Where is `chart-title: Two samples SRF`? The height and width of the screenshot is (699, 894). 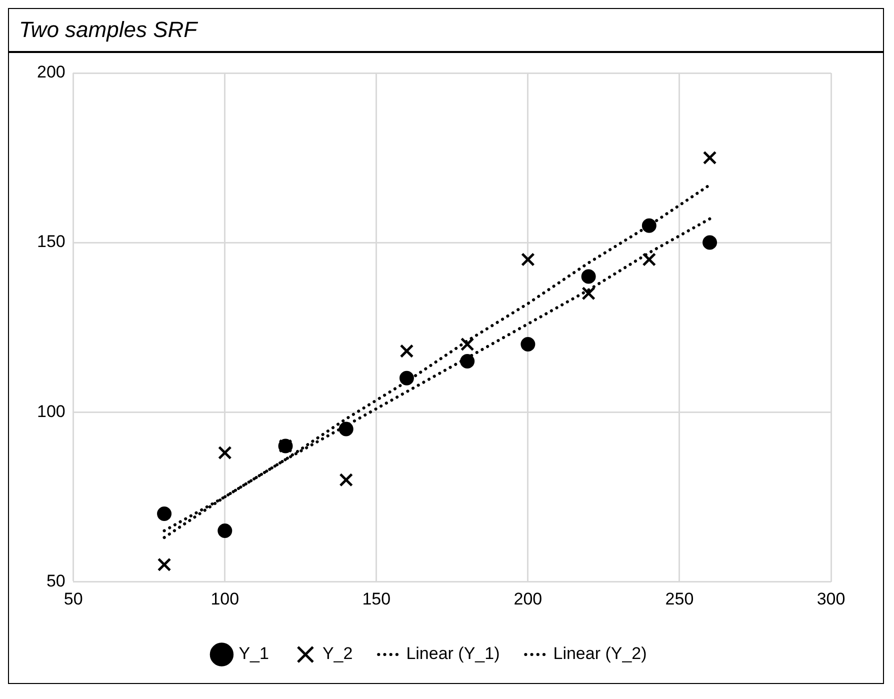 chart-title: Two samples SRF is located at coordinates (446, 31).